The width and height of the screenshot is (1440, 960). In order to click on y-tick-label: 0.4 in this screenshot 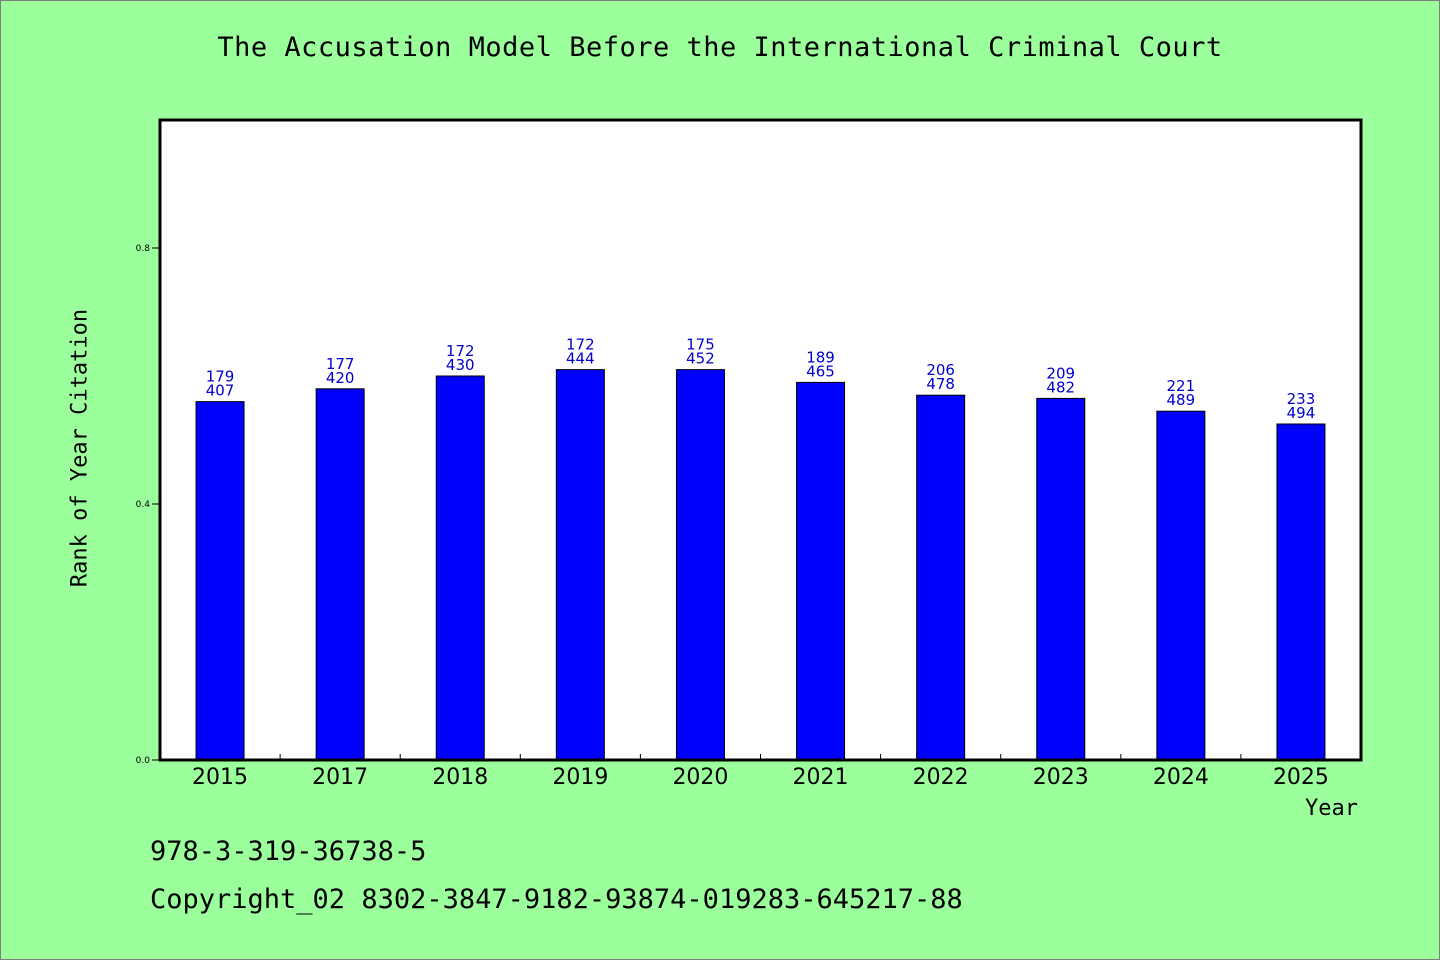, I will do `click(143, 505)`.